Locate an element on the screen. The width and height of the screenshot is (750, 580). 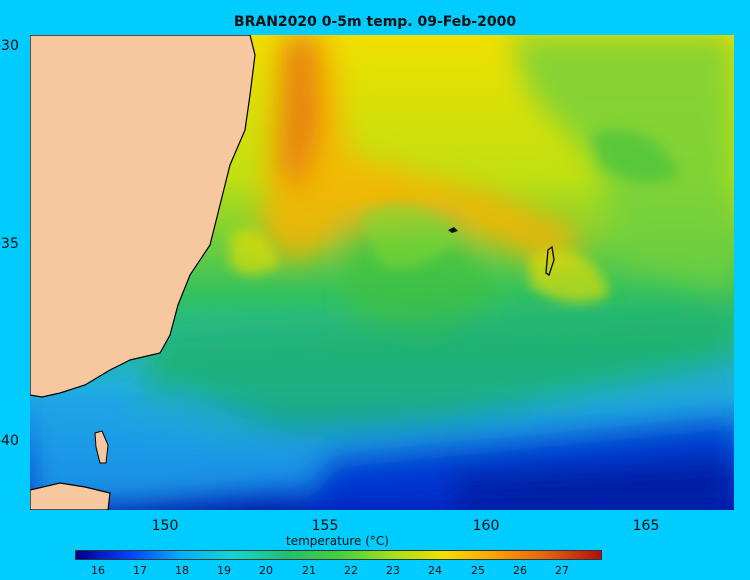
colorbar-tick: 19 is located at coordinates (224, 570).